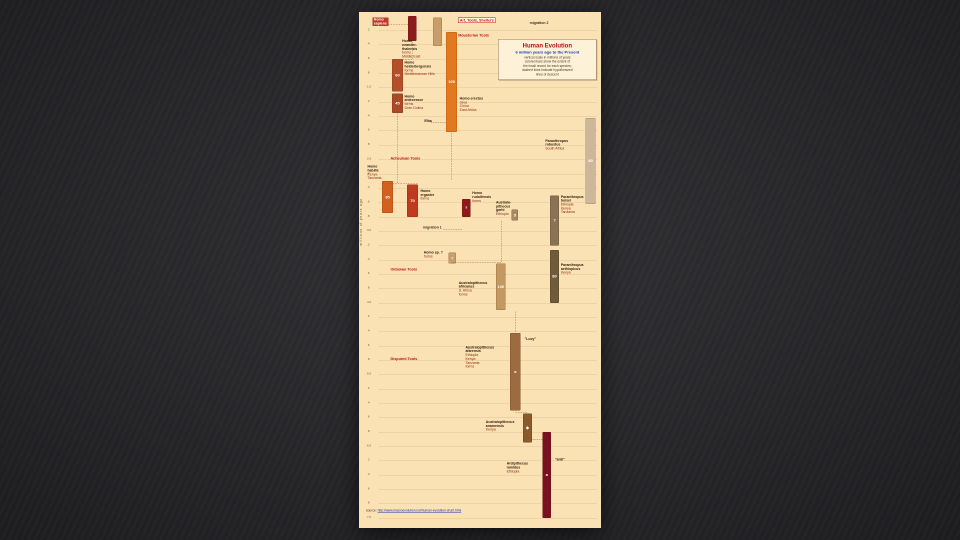 Image resolution: width=960 pixels, height=540 pixels. I want to click on species-count-label: 70, so click(412, 200).